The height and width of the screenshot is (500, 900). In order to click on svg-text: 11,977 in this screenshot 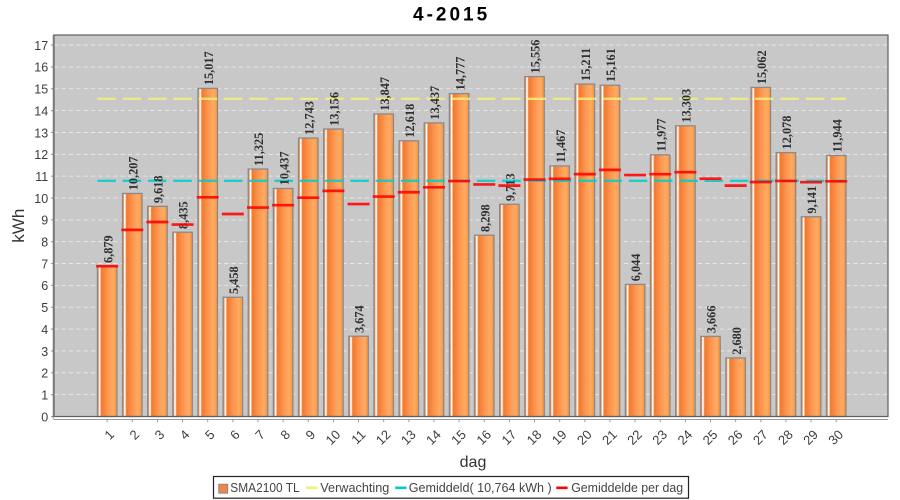, I will do `click(661, 134)`.